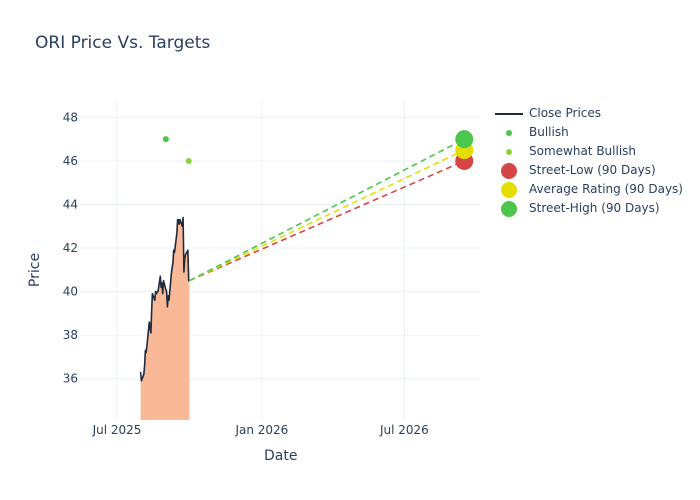  I want to click on y-axis-title: Price, so click(35, 270).